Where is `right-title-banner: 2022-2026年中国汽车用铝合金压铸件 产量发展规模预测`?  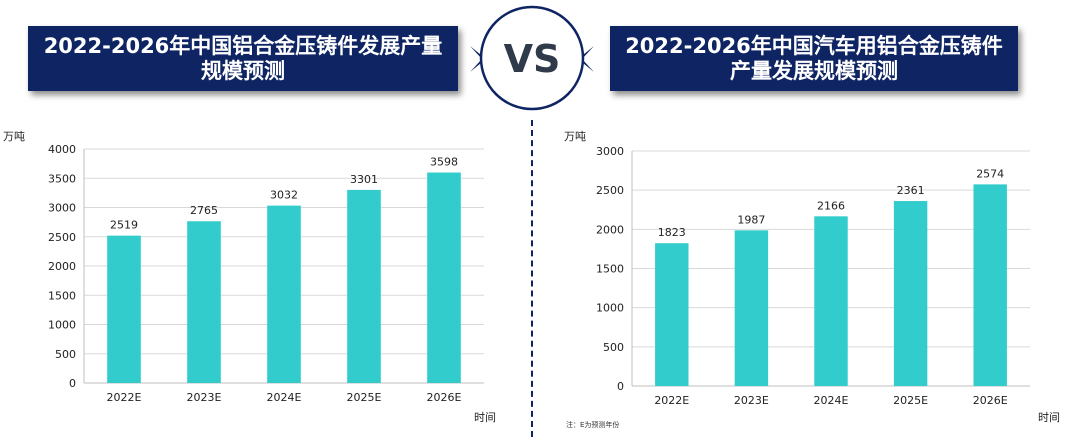
right-title-banner: 2022-2026年中国汽车用铝合金压铸件 产量发展规模预测 is located at coordinates (814, 58).